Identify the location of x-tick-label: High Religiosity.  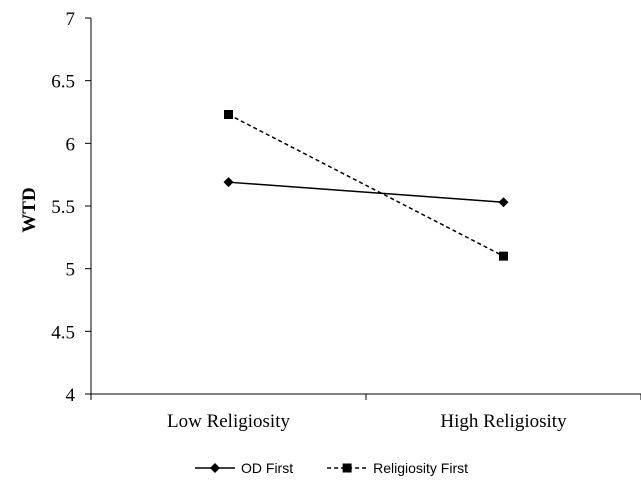
(503, 421).